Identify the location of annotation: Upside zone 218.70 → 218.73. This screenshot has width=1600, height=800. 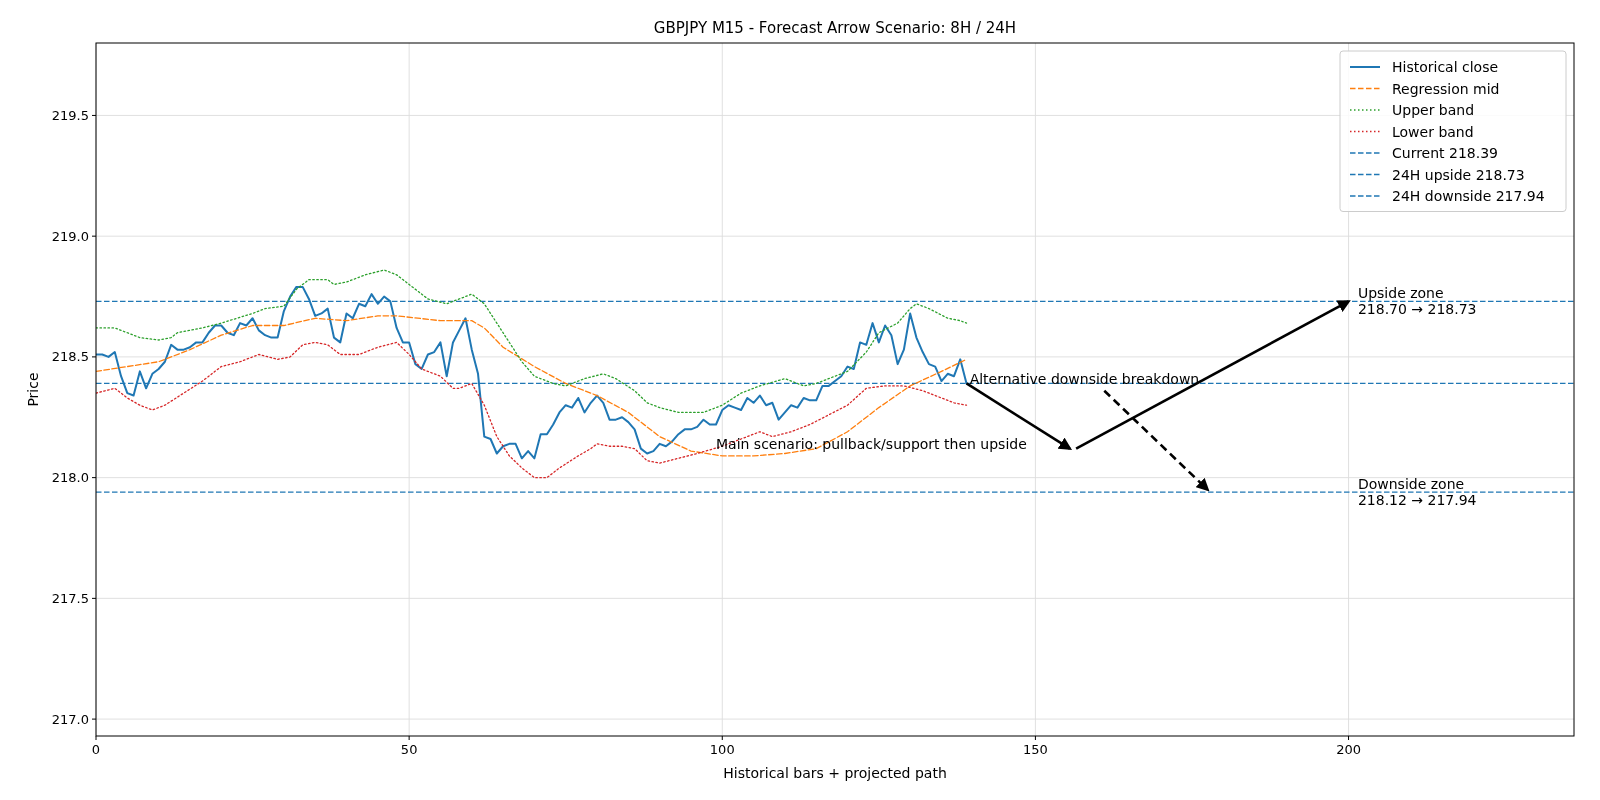
(1417, 301).